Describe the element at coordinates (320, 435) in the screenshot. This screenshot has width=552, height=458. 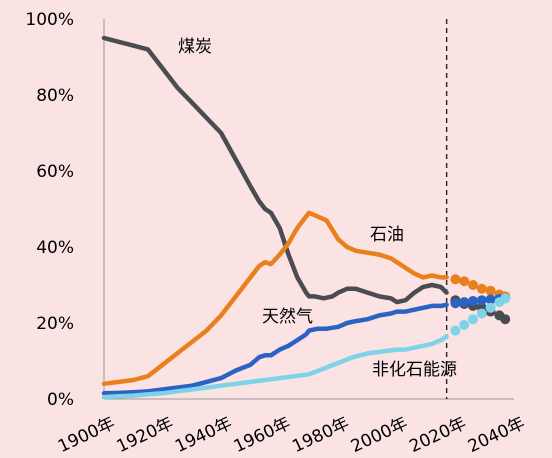
I see `x-tick-label: 1980年` at that location.